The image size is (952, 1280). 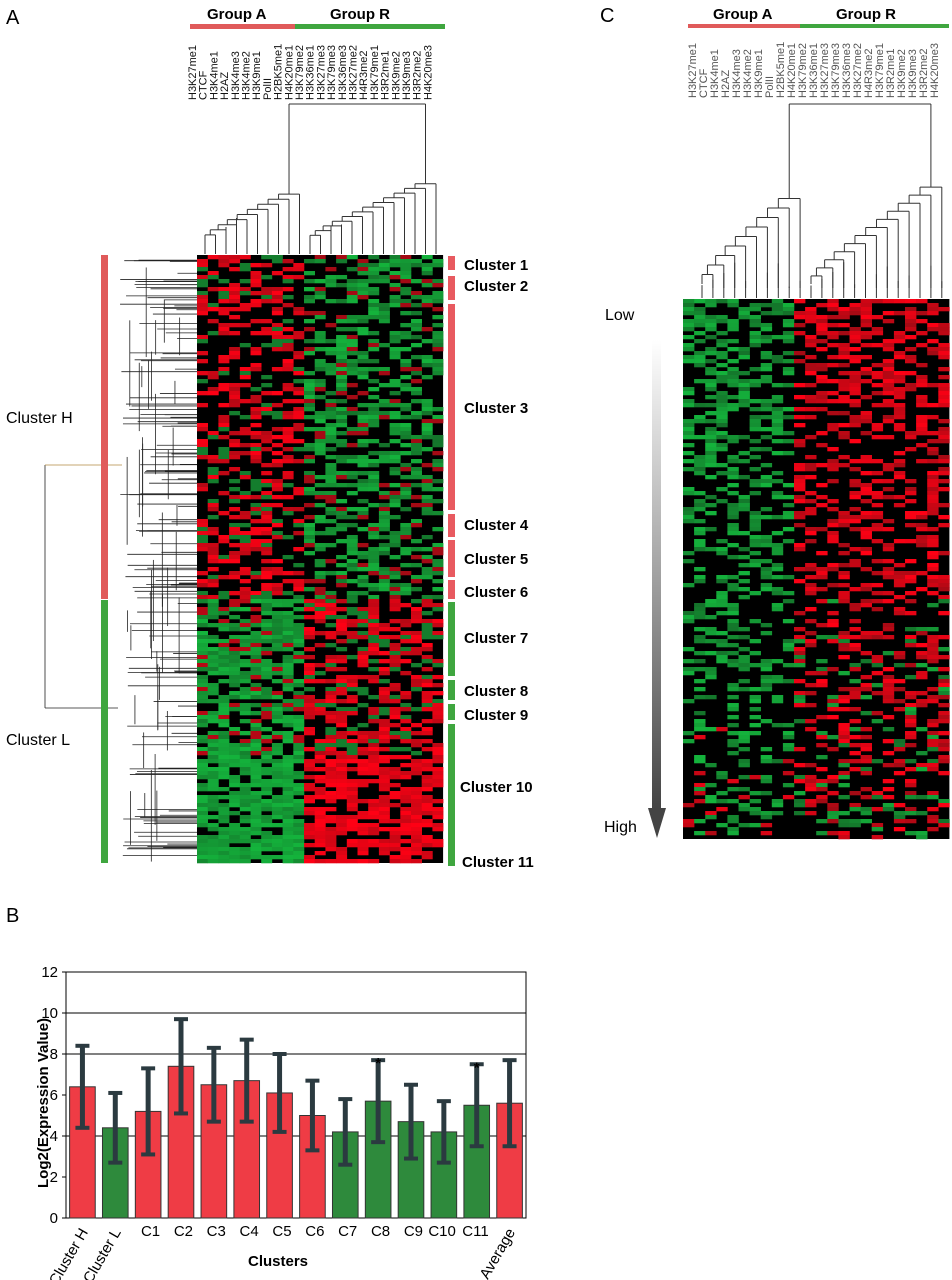 What do you see at coordinates (866, 14) in the screenshot?
I see `group-r-label-c: Group R` at bounding box center [866, 14].